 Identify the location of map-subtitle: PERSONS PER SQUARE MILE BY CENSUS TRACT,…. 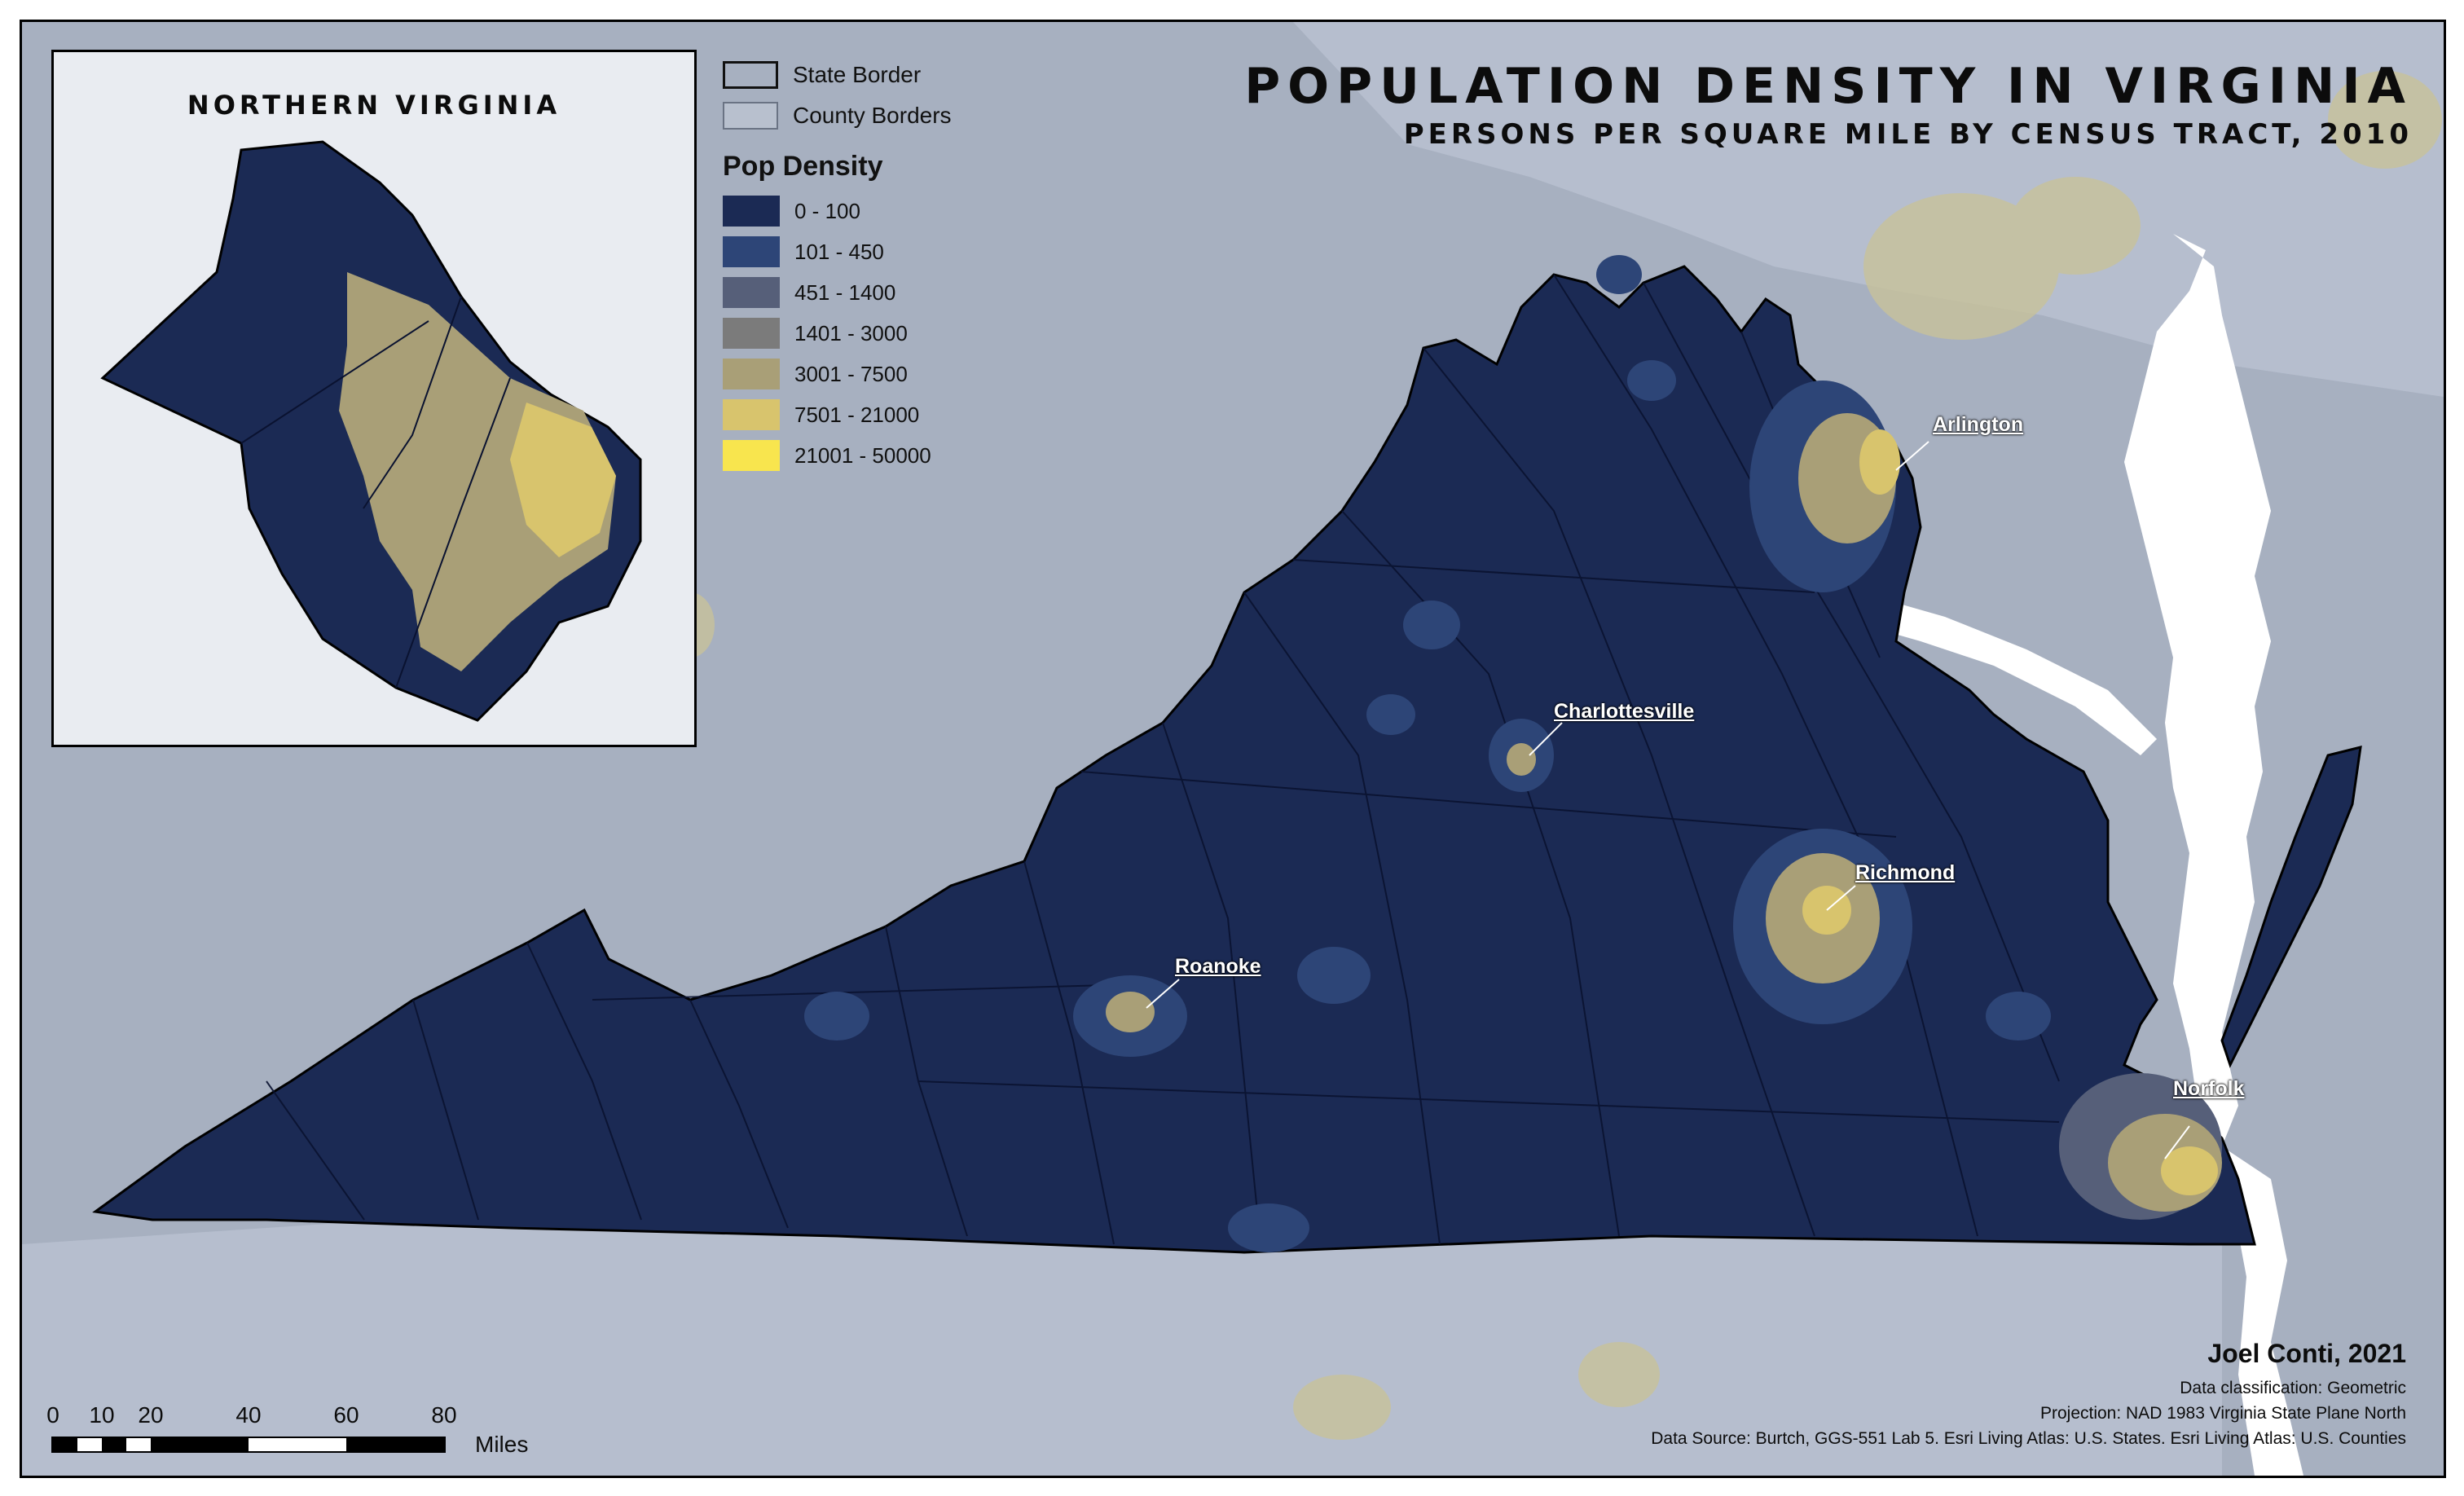
(1908, 134).